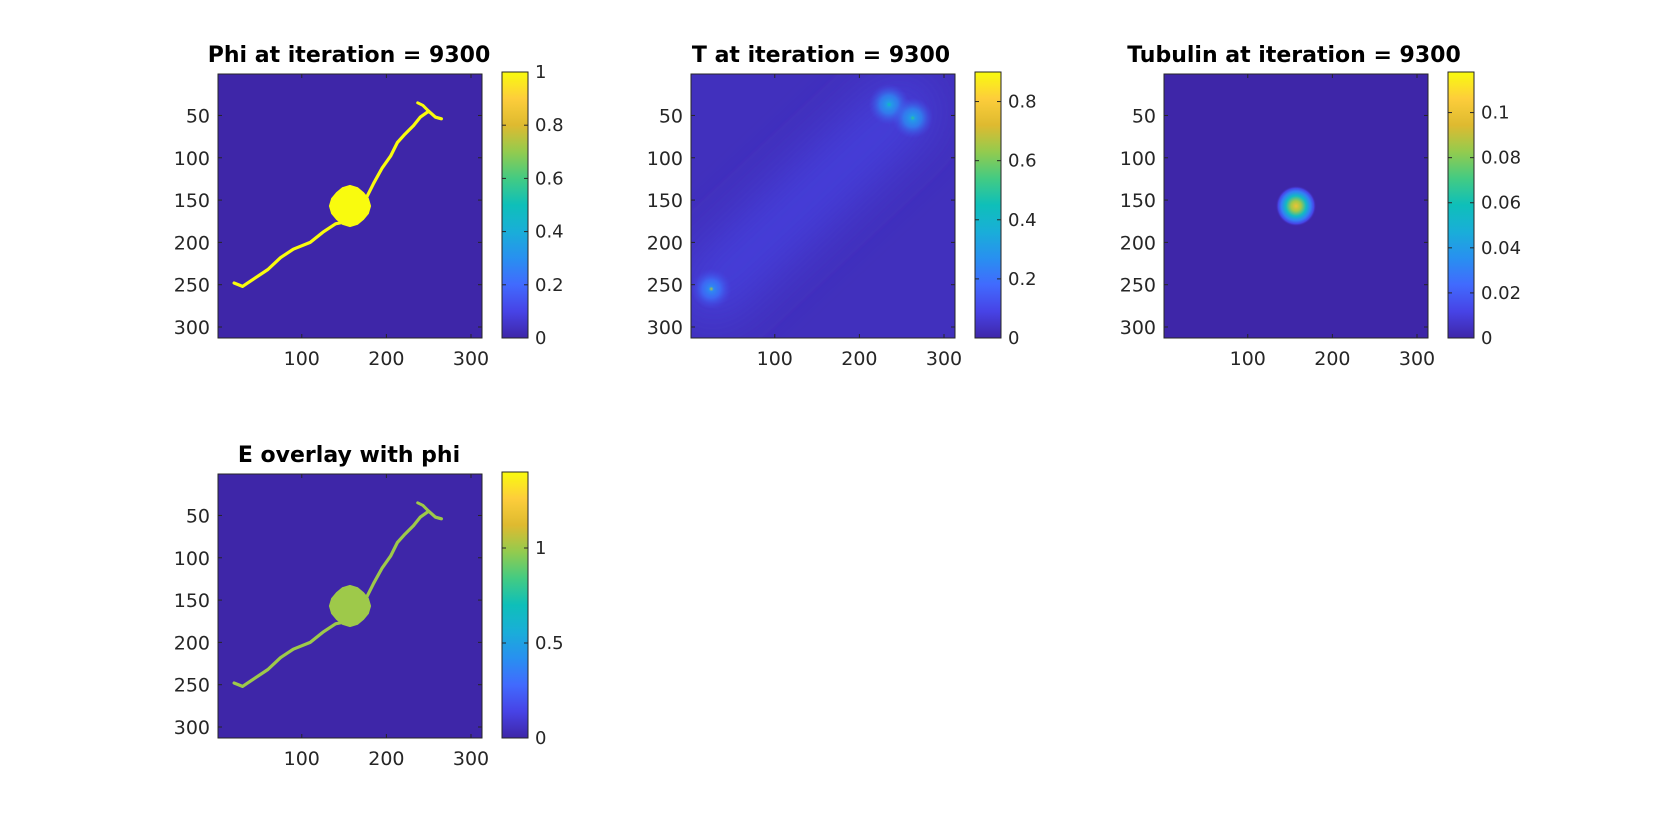  I want to click on colorbar: 00.51, so click(532, 610).